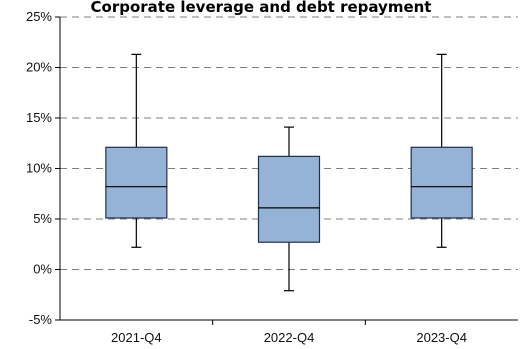 Image resolution: width=521 pixels, height=349 pixels. I want to click on y-tick-label: 10%, so click(39, 168).